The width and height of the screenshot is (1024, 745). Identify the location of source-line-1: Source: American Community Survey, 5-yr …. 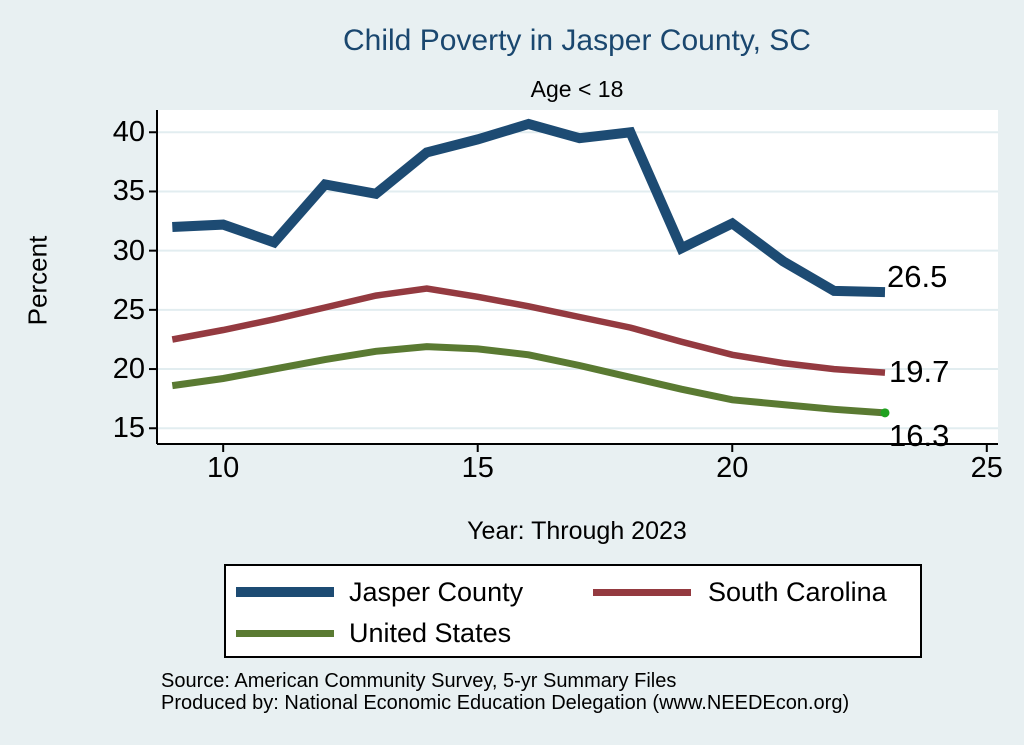
(419, 681).